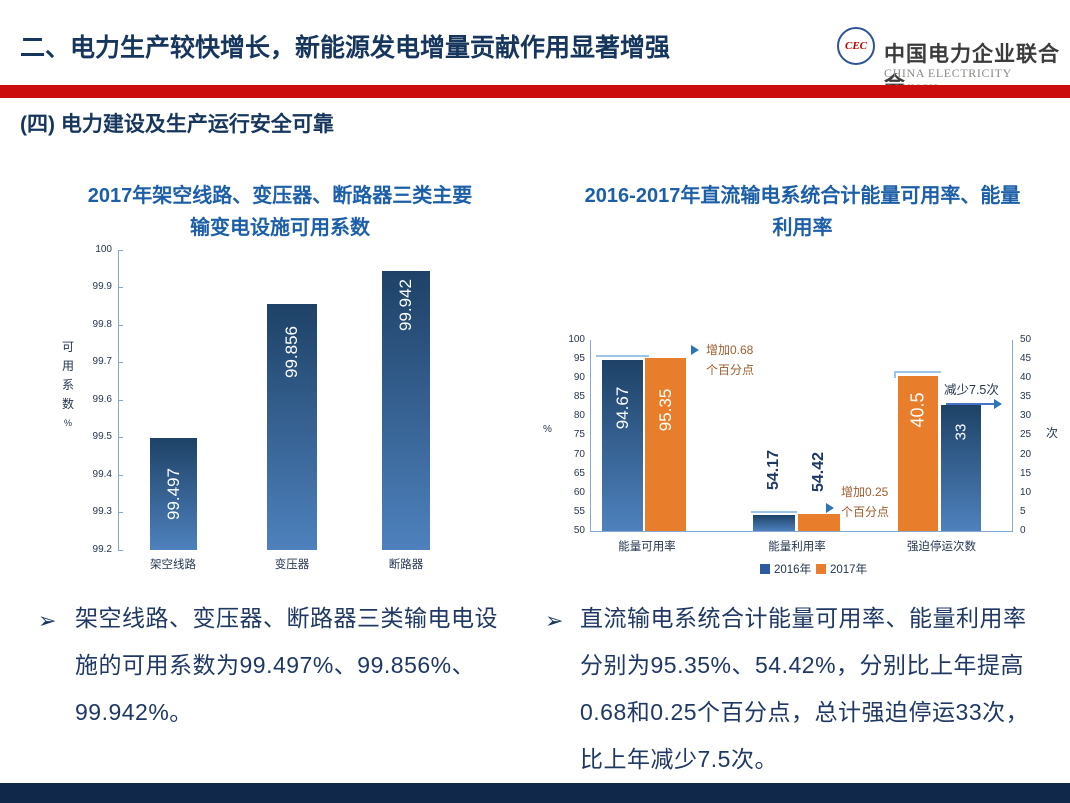  What do you see at coordinates (819, 522) in the screenshot?
I see `bar-2017-utilization` at bounding box center [819, 522].